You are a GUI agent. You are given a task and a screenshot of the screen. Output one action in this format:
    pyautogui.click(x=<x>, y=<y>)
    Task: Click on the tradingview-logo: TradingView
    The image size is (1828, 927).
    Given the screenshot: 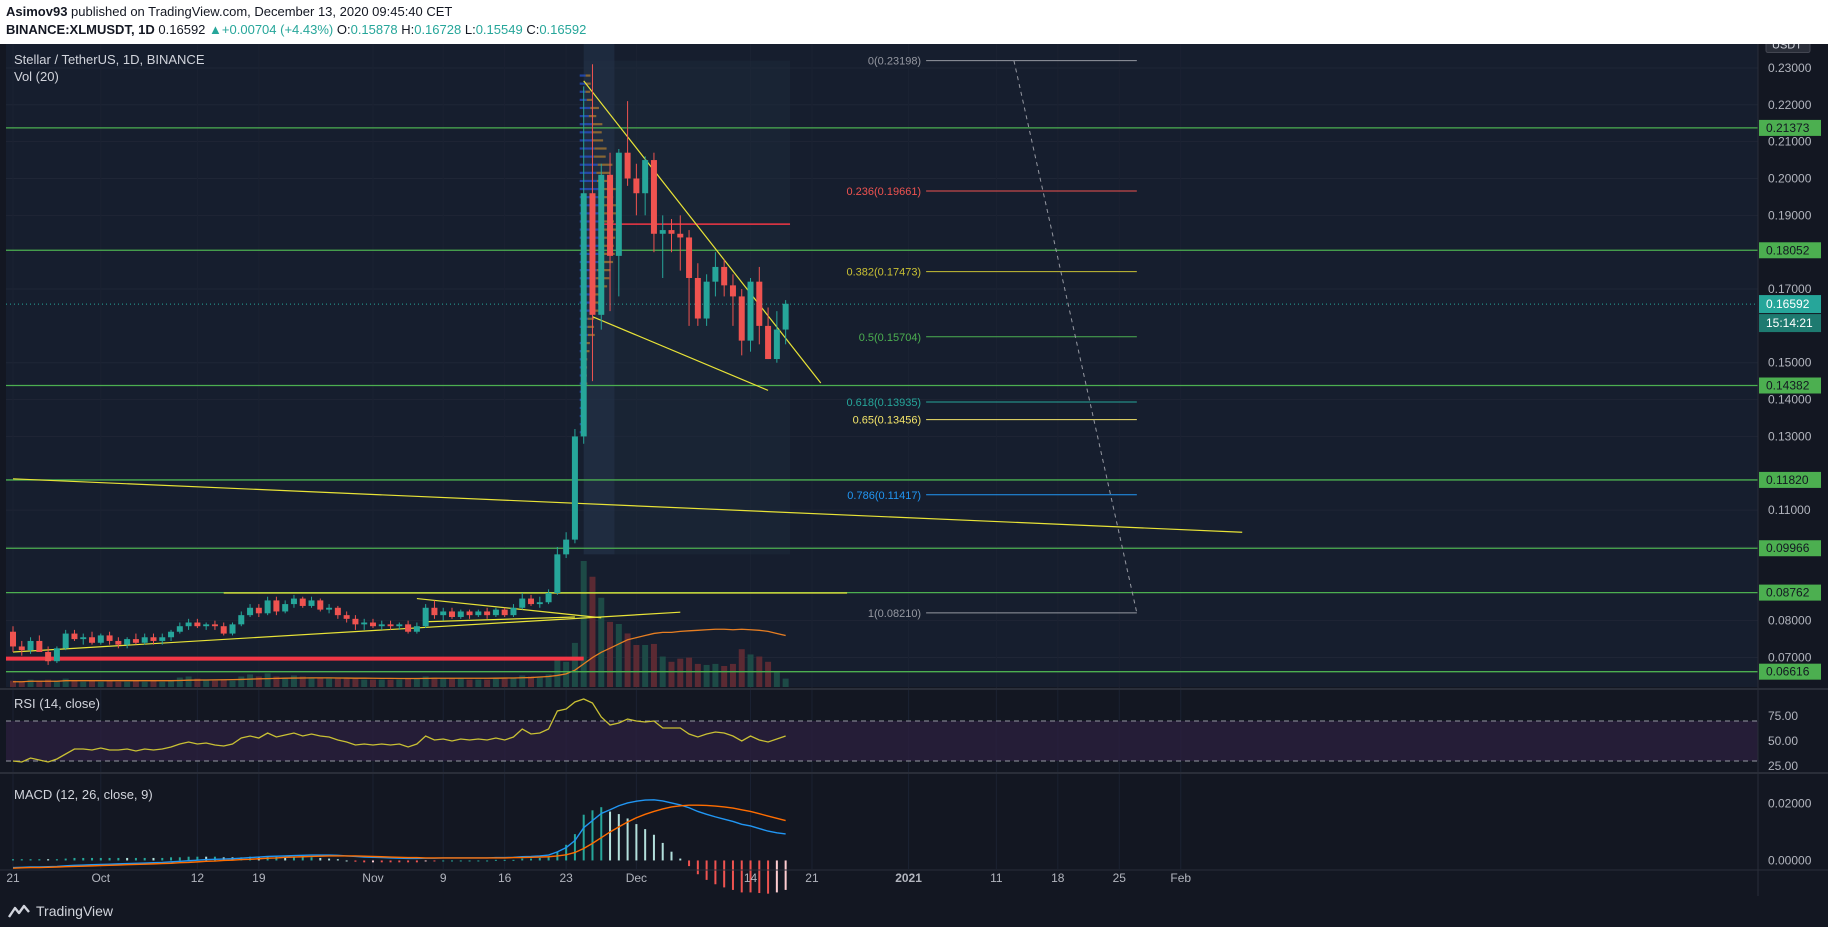 What is the action you would take?
    pyautogui.click(x=60, y=911)
    